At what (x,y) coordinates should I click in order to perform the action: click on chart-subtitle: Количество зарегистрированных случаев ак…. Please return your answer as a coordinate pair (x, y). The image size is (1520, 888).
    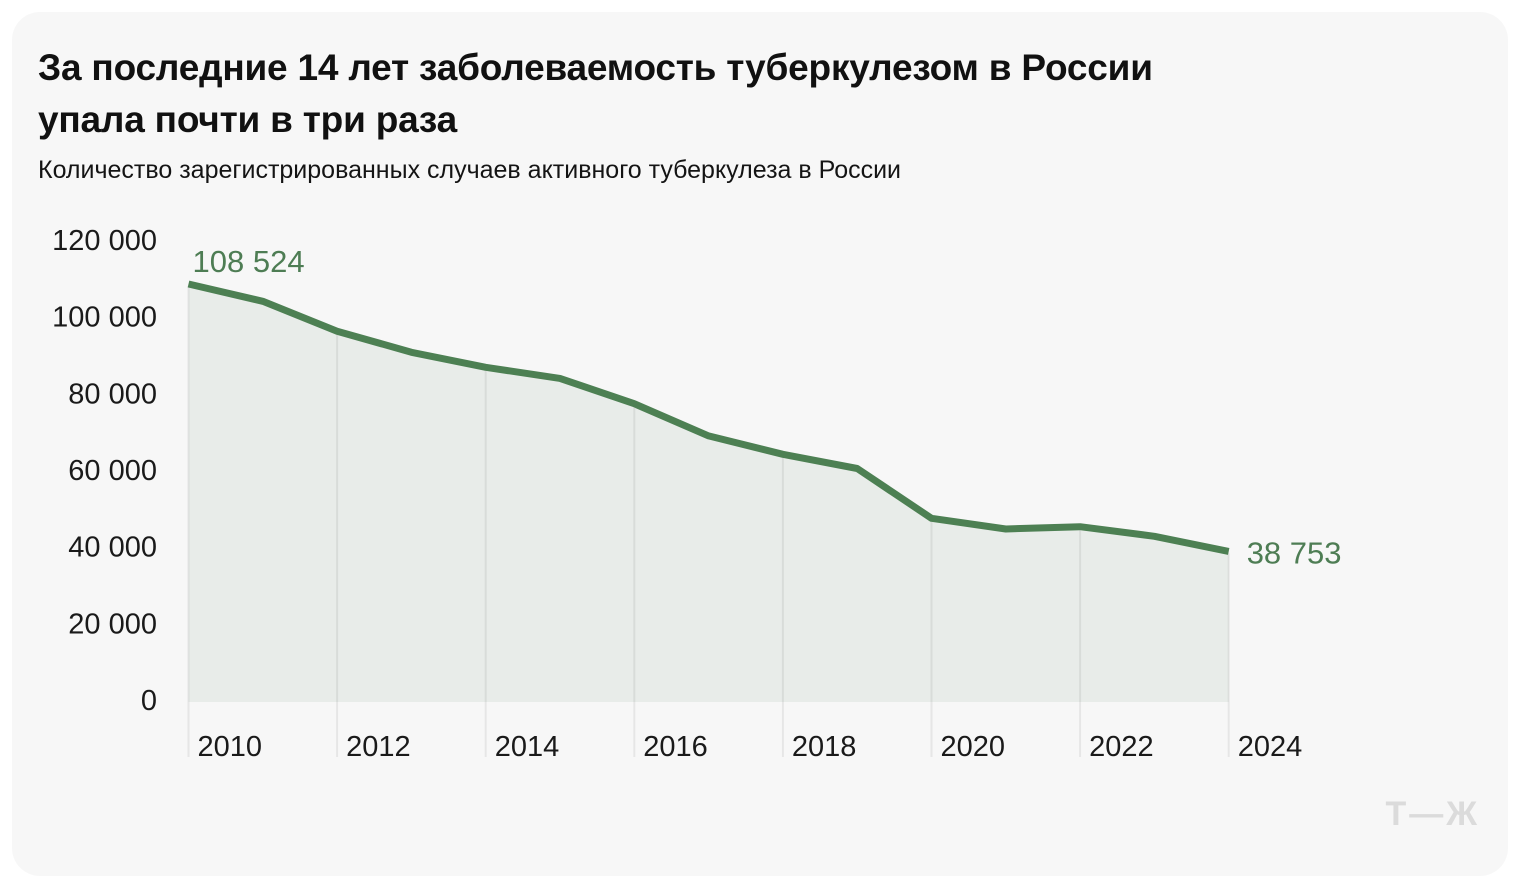
    Looking at the image, I should click on (470, 170).